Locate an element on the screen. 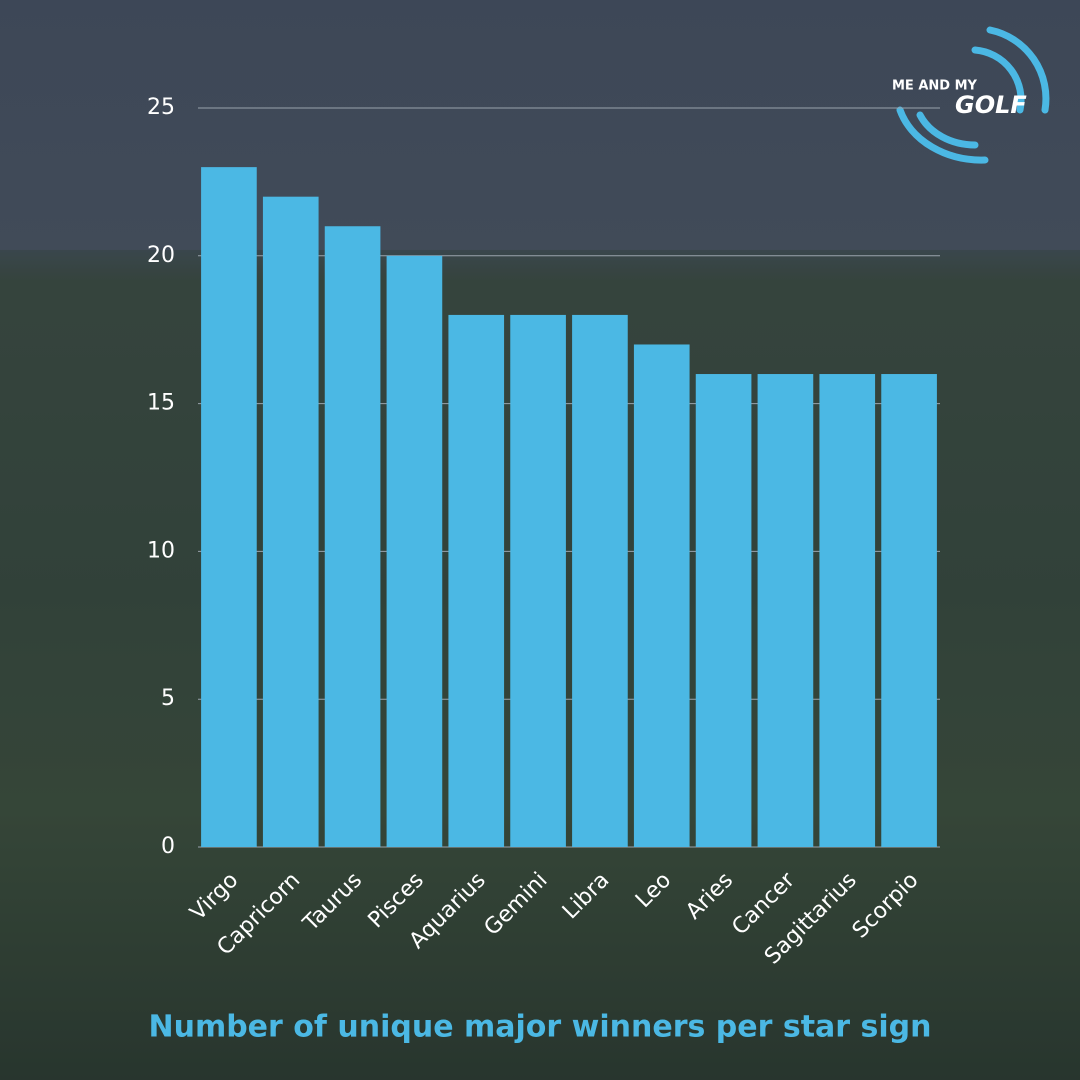 This screenshot has width=1080, height=1080. logo is located at coordinates (973, 95).